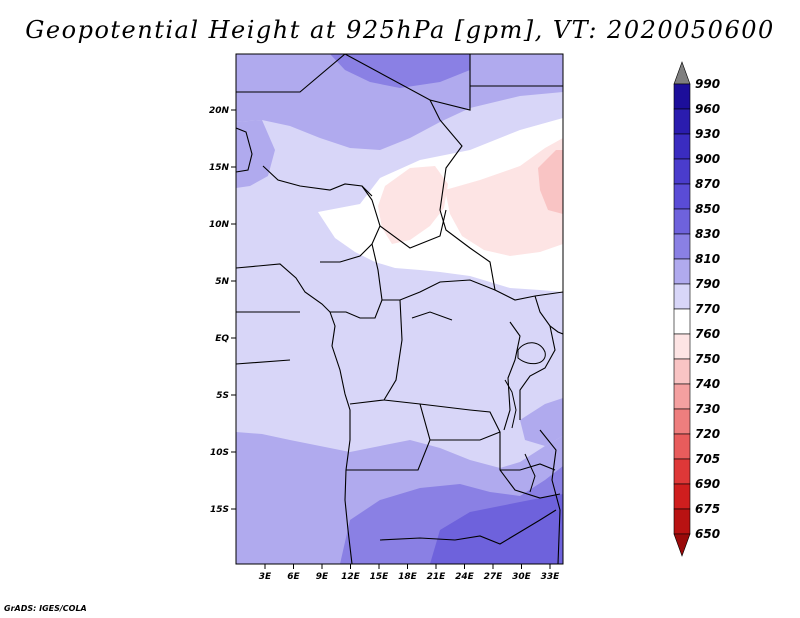  I want to click on lat-tick-label: 5S, so click(222, 396).